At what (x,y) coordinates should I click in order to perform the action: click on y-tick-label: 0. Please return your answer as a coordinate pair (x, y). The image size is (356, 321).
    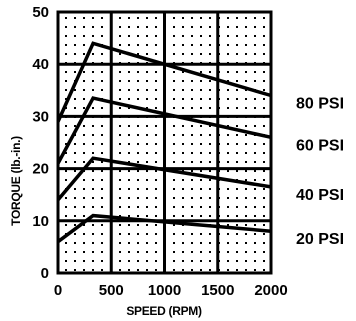
    Looking at the image, I should click on (45, 273).